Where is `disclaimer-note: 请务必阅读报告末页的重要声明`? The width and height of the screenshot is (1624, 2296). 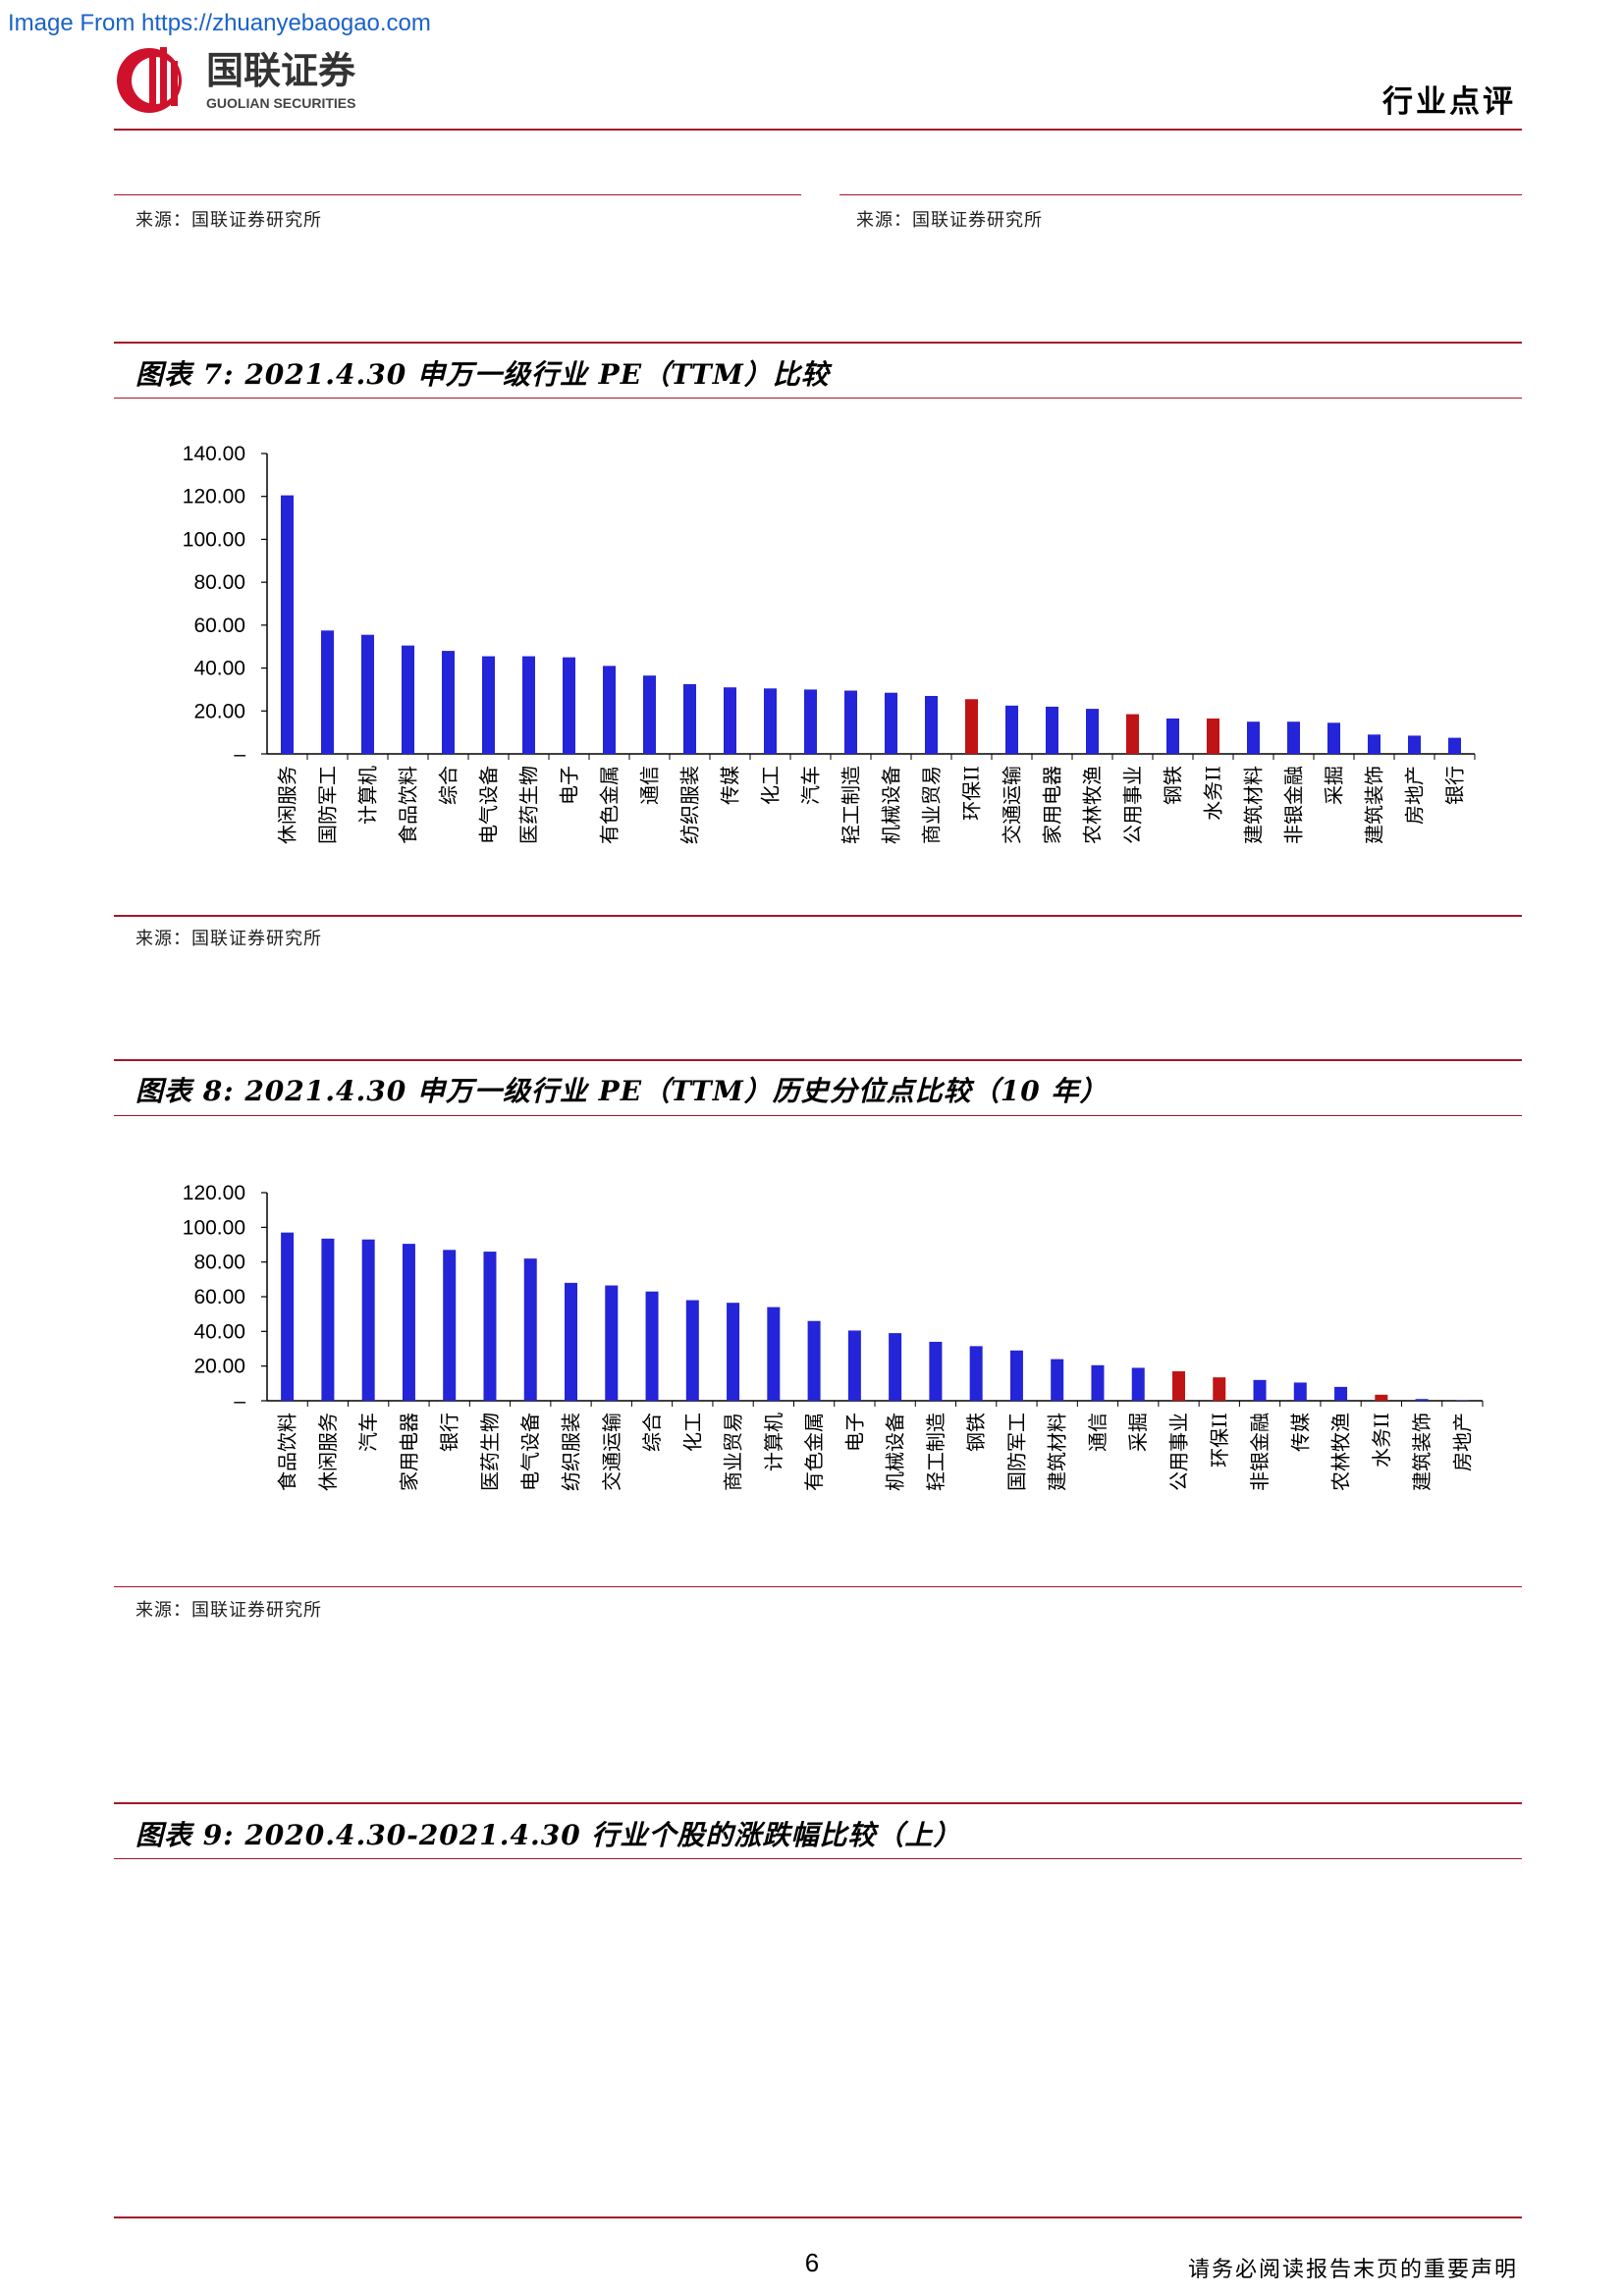 disclaimer-note: 请务必阅读报告末页的重要声明 is located at coordinates (1352, 2270).